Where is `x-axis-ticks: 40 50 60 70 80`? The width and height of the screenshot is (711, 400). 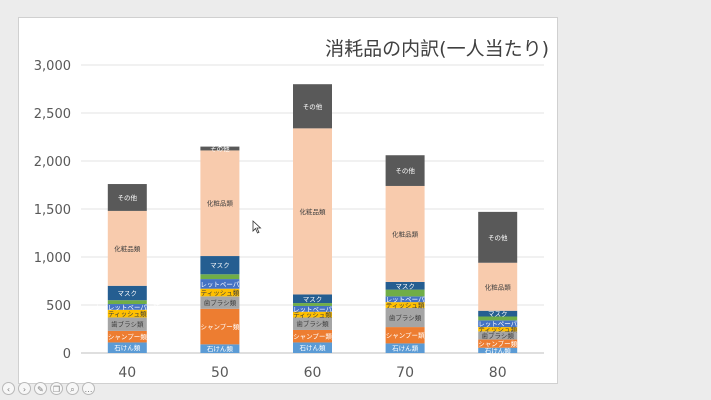 x-axis-ticks: 40 50 60 70 80 is located at coordinates (312, 373).